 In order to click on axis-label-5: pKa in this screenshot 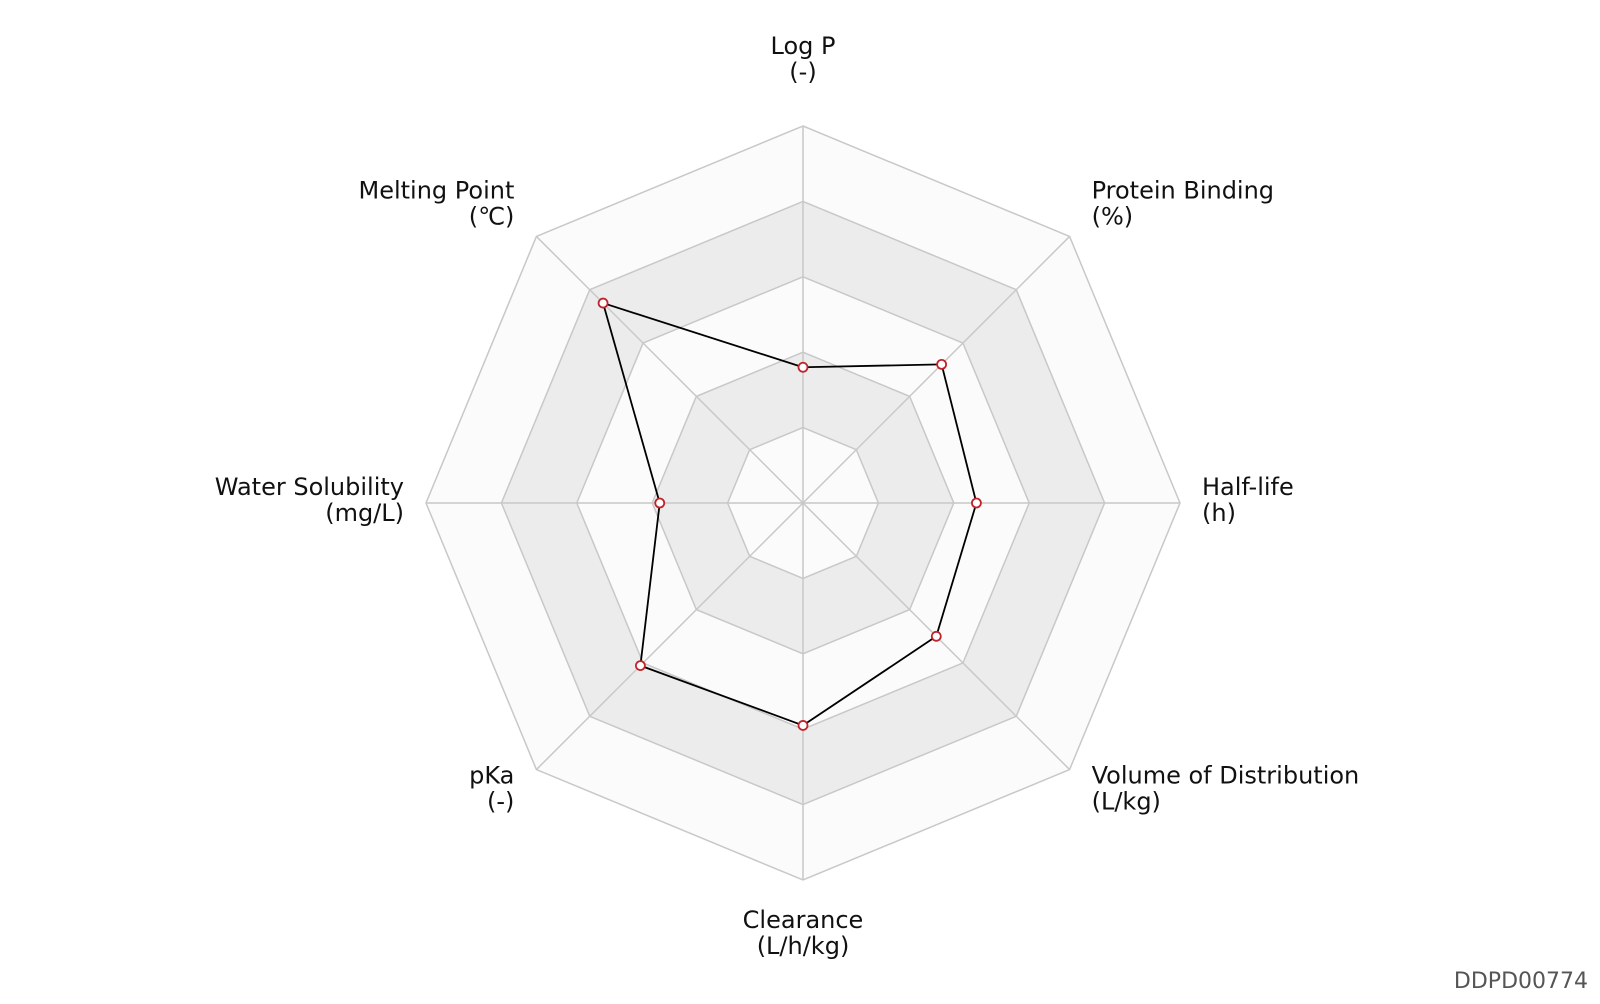, I will do `click(491, 776)`.